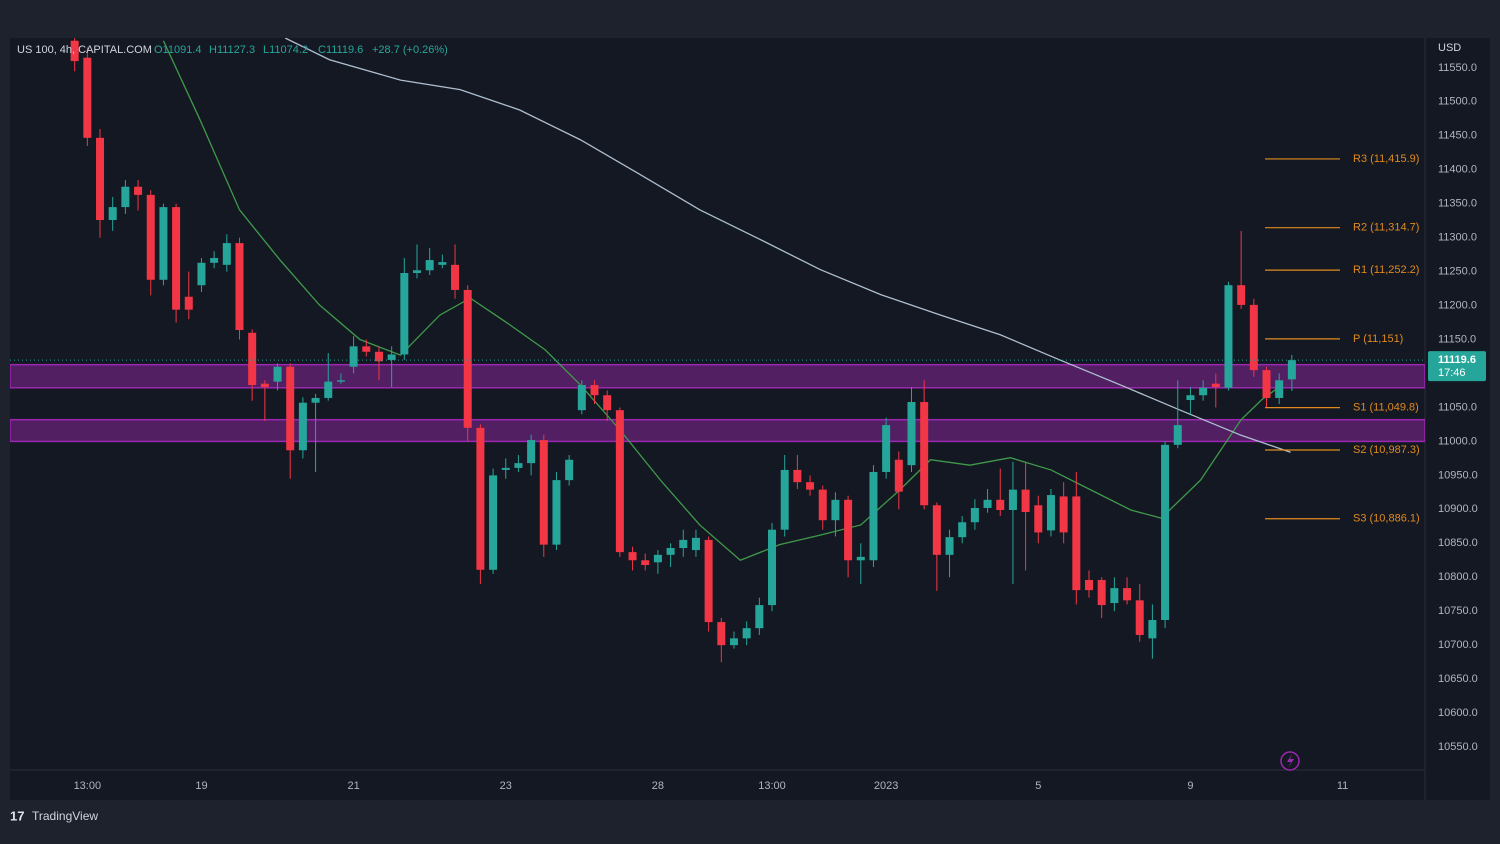 The image size is (1500, 844). I want to click on last-price-label: 11119.6, so click(1457, 360).